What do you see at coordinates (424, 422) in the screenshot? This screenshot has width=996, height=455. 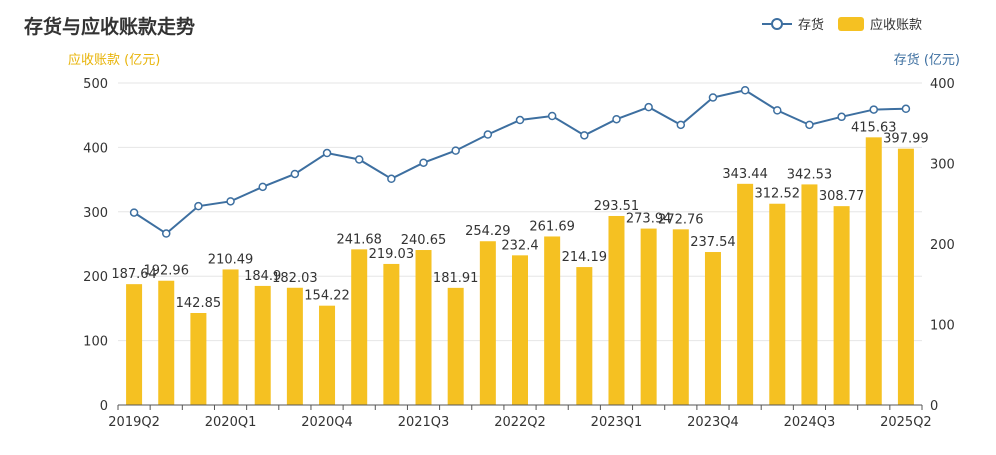 I see `x-axis-tick-label: 2021Q3` at bounding box center [424, 422].